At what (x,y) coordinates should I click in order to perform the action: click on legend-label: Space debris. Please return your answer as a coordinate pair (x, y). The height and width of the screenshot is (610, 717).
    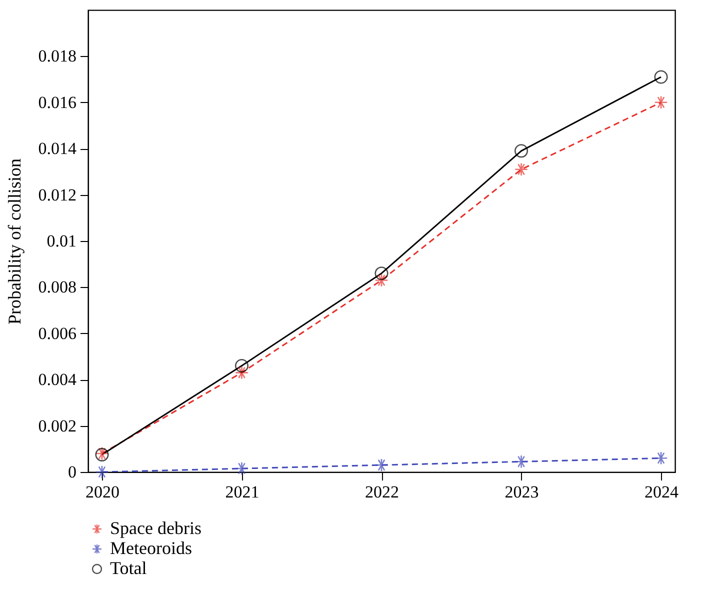
    Looking at the image, I should click on (156, 528).